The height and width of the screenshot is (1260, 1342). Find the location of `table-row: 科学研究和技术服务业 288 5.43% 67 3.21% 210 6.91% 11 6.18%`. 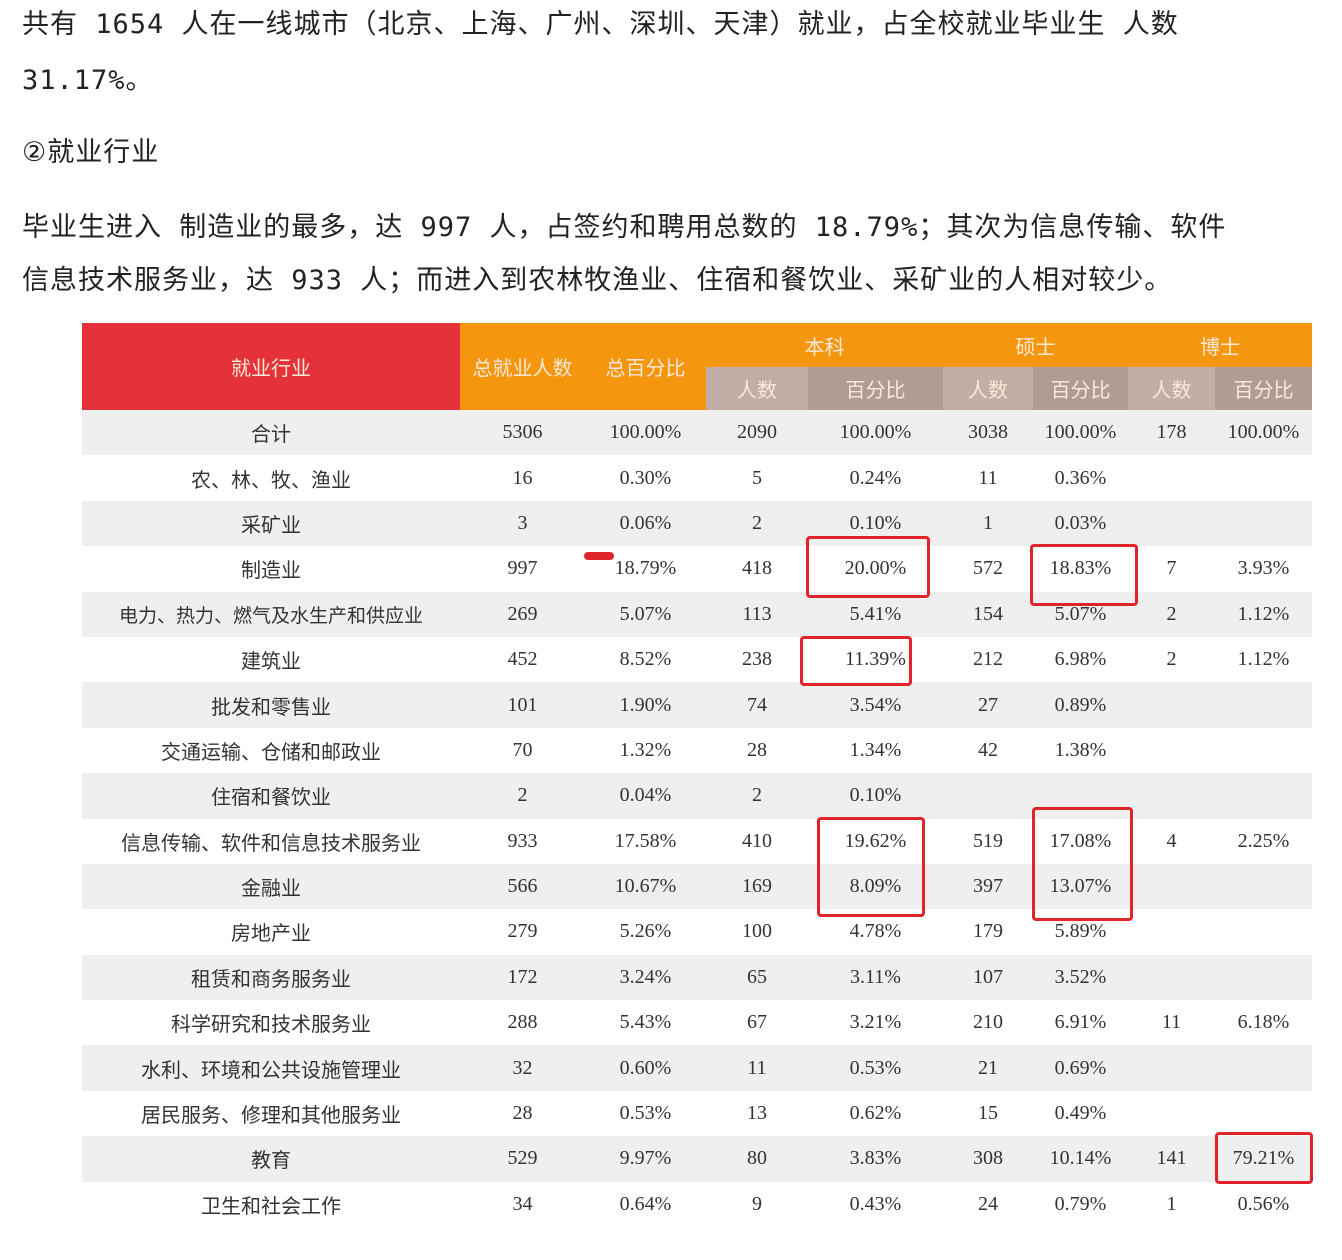

table-row: 科学研究和技术服务业 288 5.43% 67 3.21% 210 6.91% 11 6.18% is located at coordinates (697, 1022).